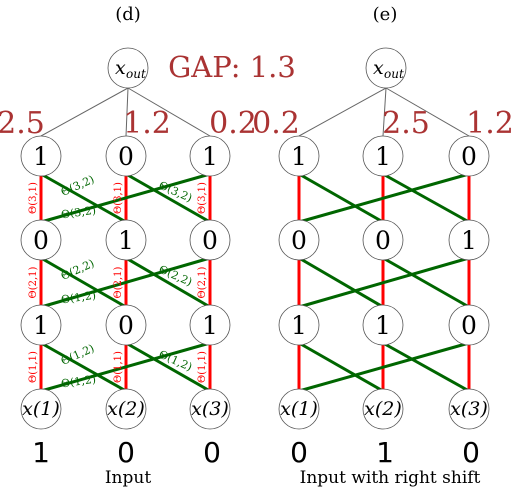 This screenshot has width=513, height=490. Describe the element at coordinates (489, 123) in the screenshot. I see `weight-e-3: 1.2` at that location.